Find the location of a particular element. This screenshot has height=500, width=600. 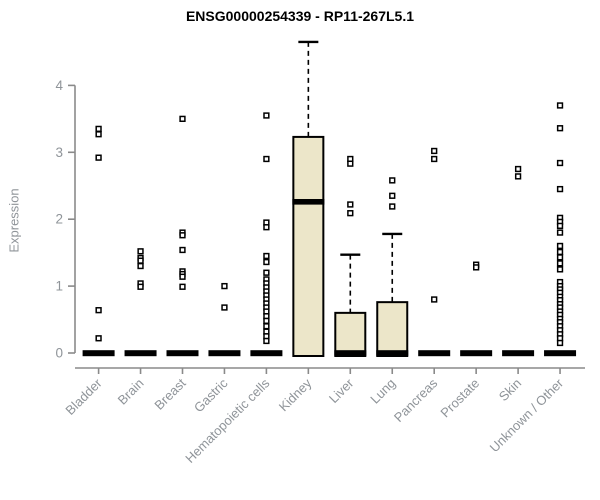

x-tick-label-breast: Breast is located at coordinates (169, 393).